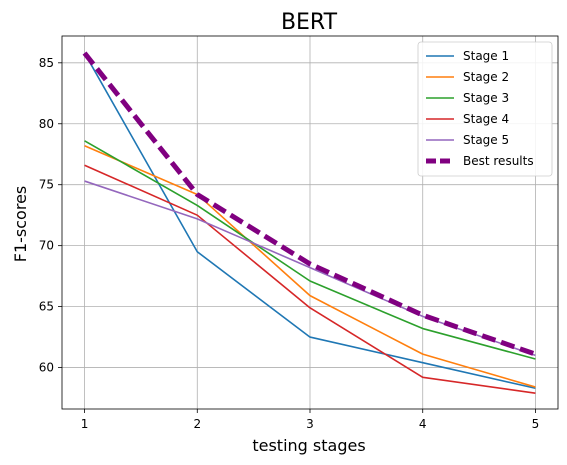 Image resolution: width=567 pixels, height=465 pixels. I want to click on x-tick-label: 5, so click(536, 424).